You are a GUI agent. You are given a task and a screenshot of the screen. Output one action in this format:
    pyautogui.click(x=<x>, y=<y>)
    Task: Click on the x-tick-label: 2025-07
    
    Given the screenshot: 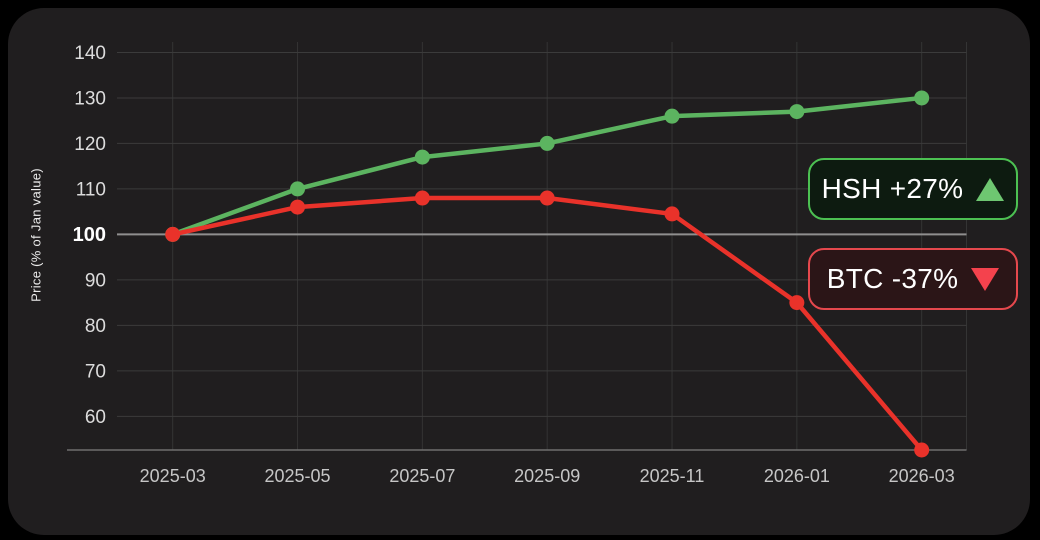 What is the action you would take?
    pyautogui.click(x=422, y=476)
    